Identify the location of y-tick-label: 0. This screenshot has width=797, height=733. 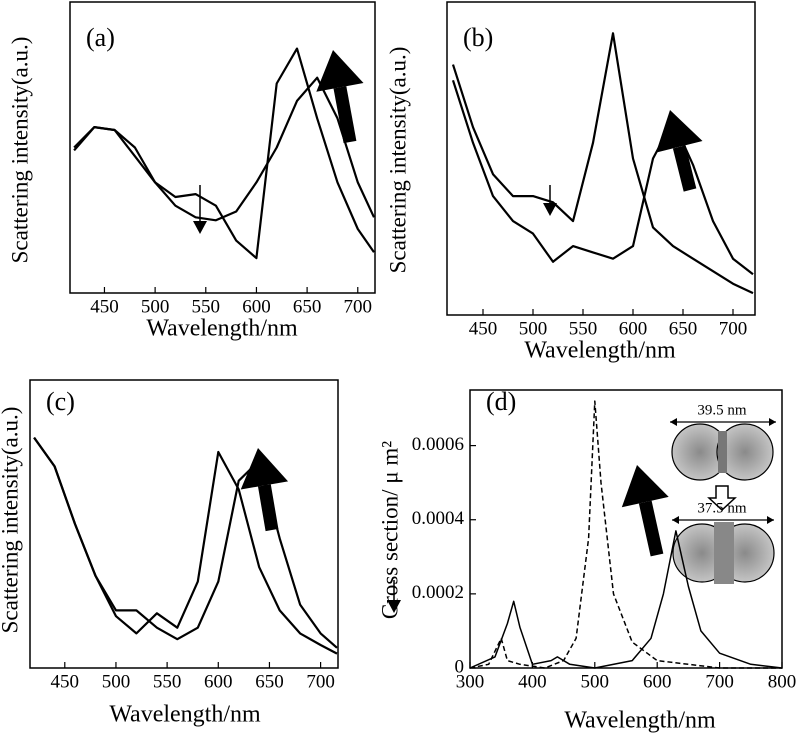
(460, 666).